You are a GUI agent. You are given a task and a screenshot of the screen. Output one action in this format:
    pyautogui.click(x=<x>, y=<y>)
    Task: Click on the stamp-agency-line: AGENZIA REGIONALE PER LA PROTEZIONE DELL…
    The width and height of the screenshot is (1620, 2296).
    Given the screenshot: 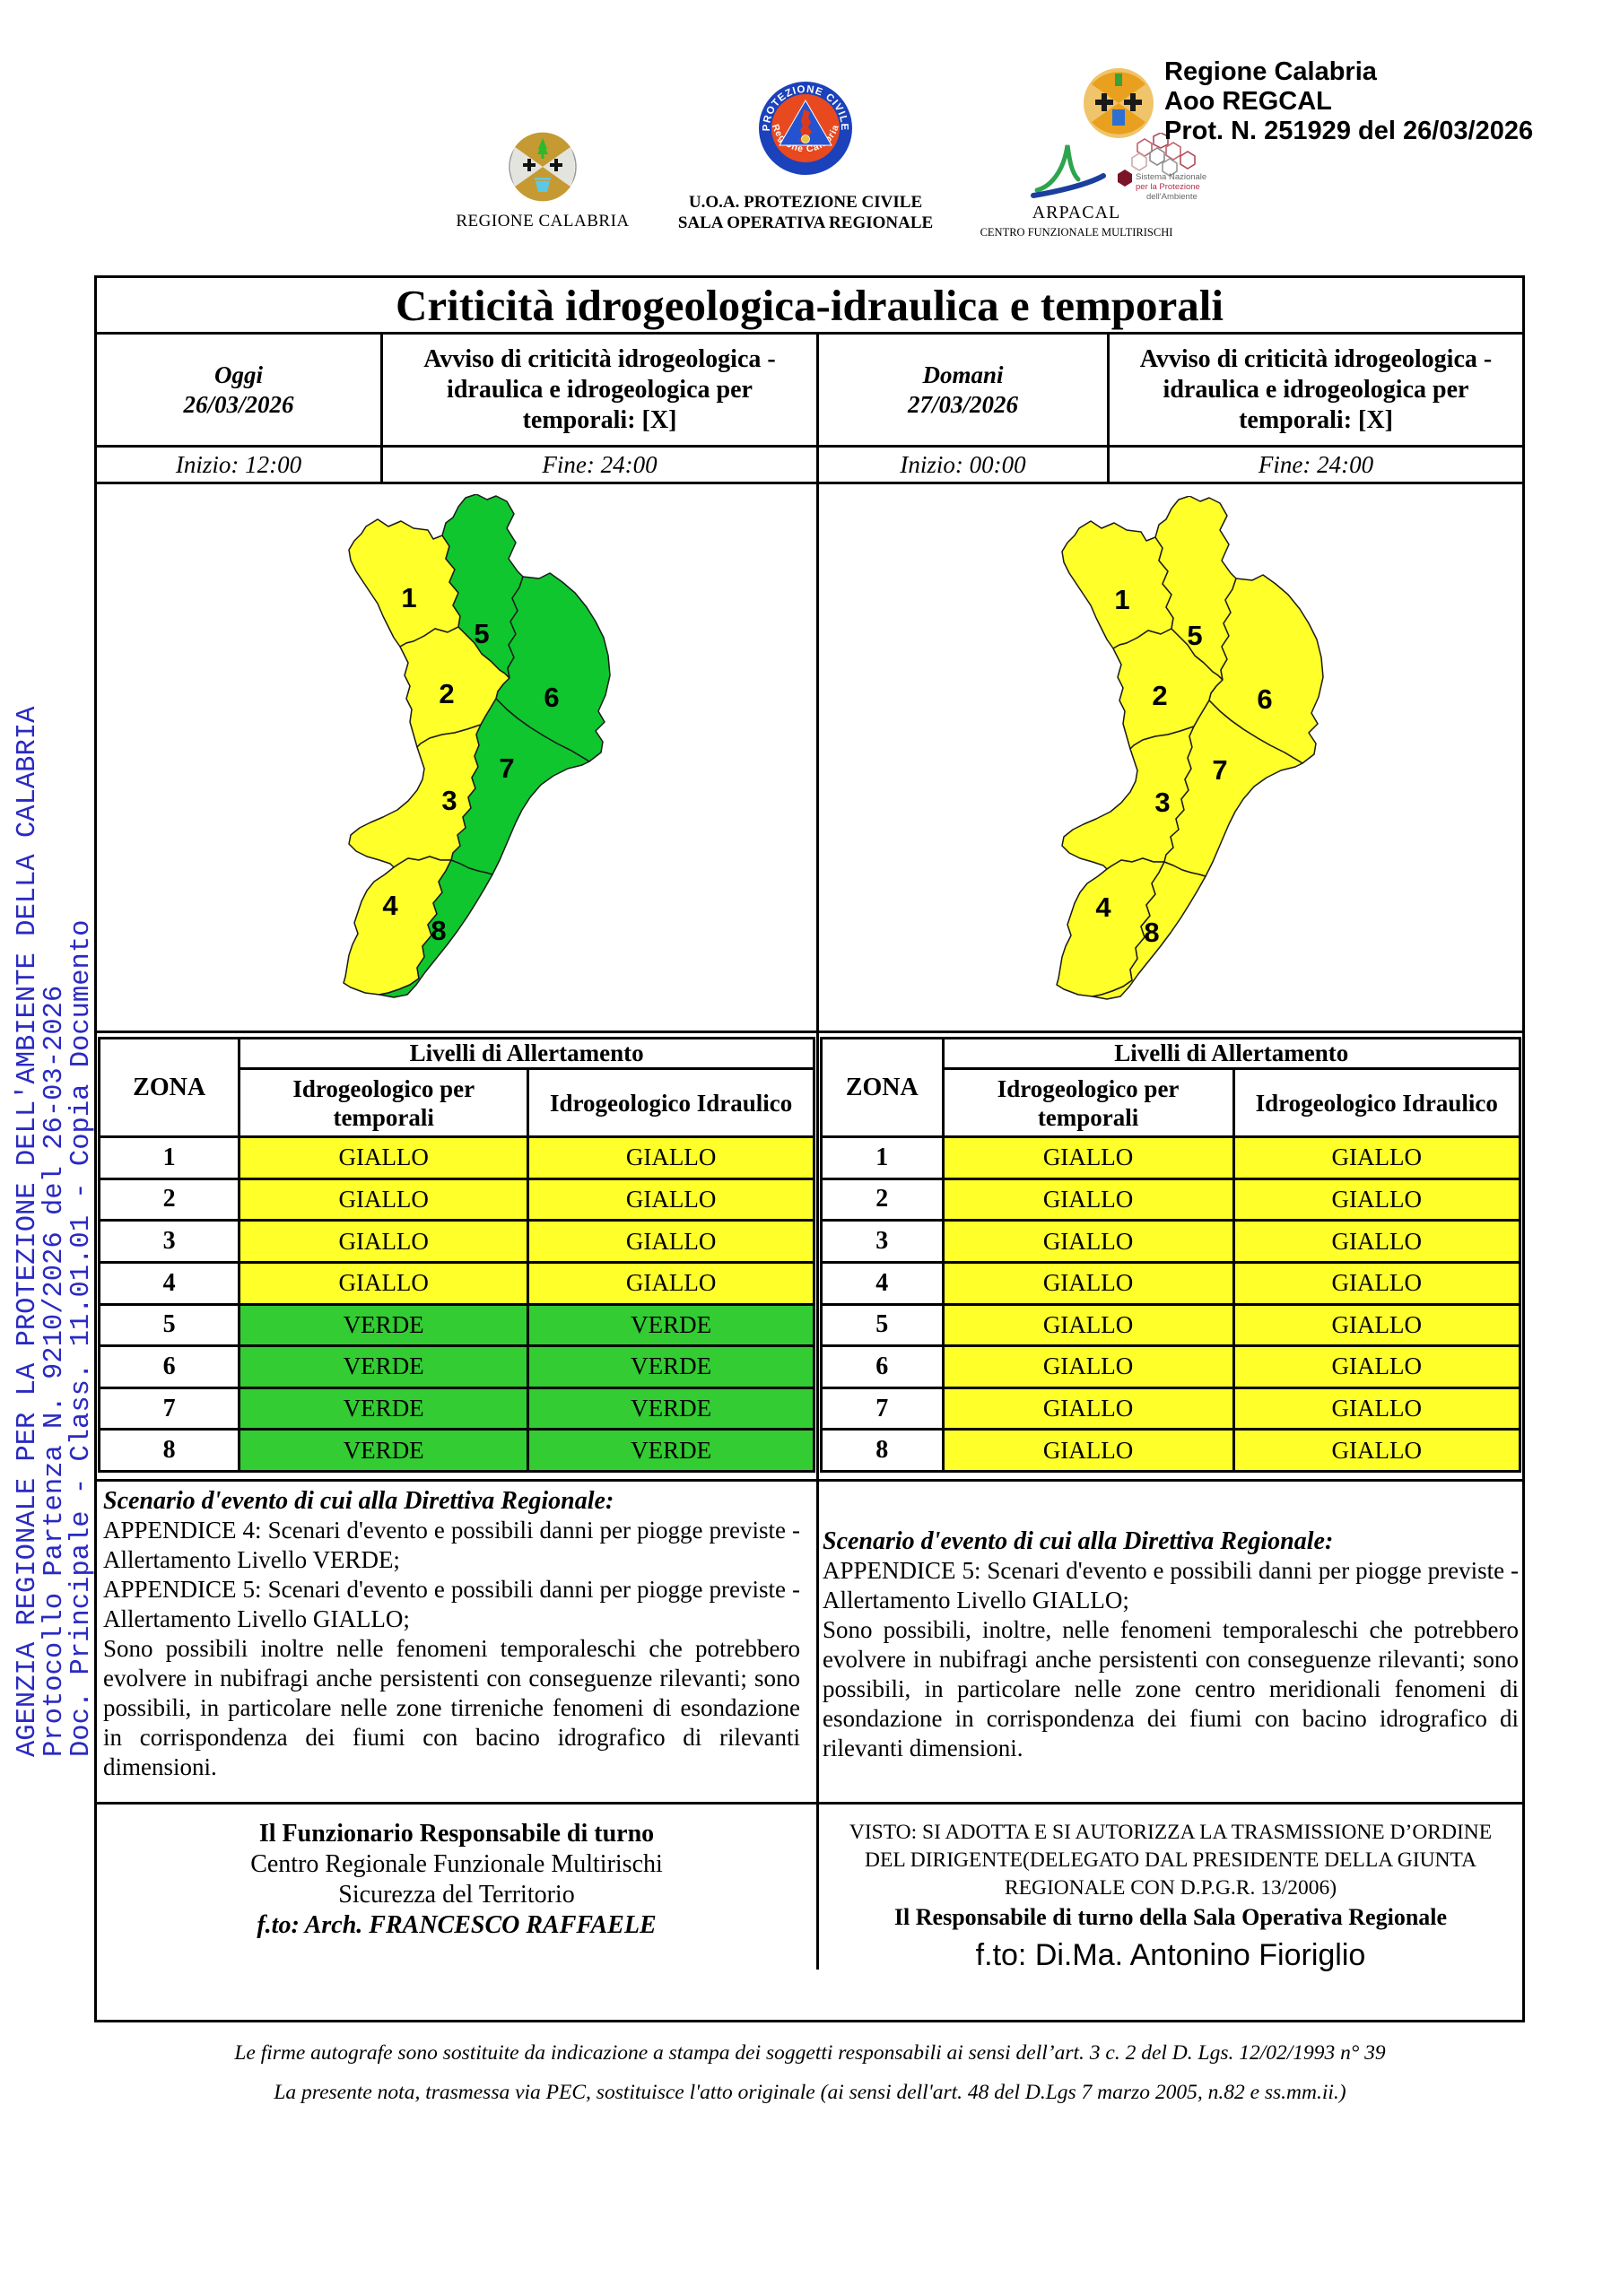 What is the action you would take?
    pyautogui.click(x=28, y=1231)
    